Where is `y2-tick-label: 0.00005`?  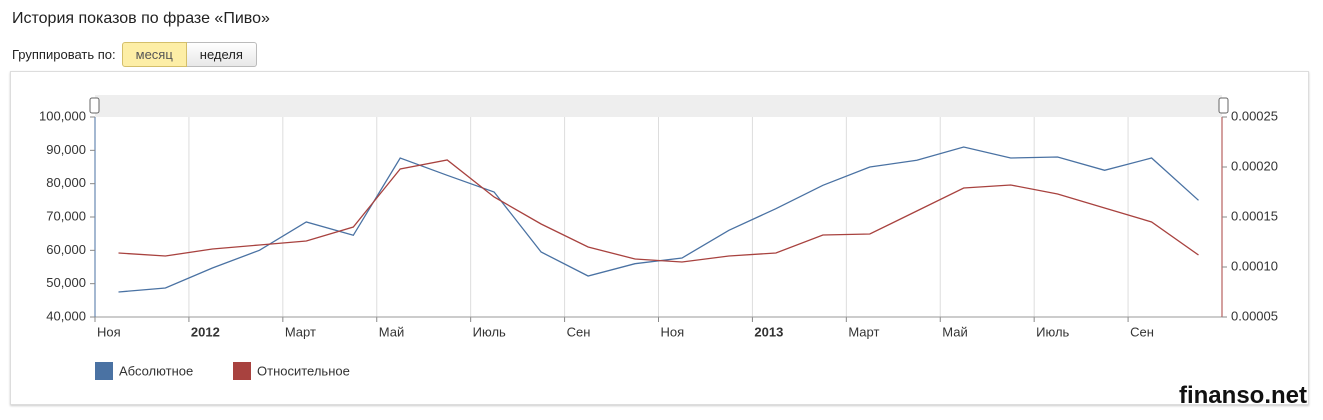 y2-tick-label: 0.00005 is located at coordinates (1254, 315).